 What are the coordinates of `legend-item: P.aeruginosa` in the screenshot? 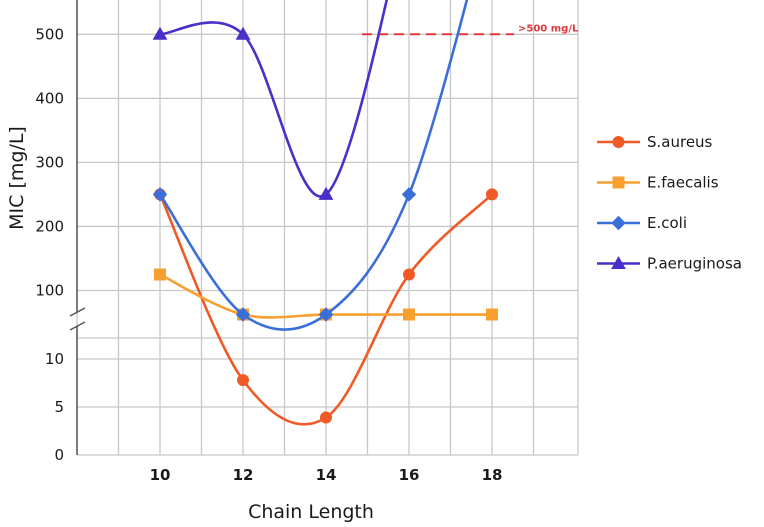 It's located at (669, 264).